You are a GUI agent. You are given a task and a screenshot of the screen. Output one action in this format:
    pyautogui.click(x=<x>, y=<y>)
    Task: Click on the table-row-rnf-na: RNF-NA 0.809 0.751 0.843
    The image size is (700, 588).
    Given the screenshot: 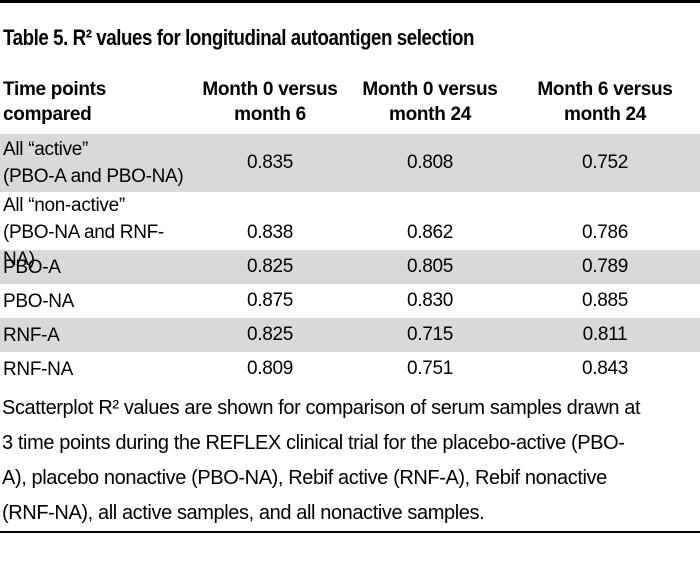 What is the action you would take?
    pyautogui.click(x=350, y=369)
    